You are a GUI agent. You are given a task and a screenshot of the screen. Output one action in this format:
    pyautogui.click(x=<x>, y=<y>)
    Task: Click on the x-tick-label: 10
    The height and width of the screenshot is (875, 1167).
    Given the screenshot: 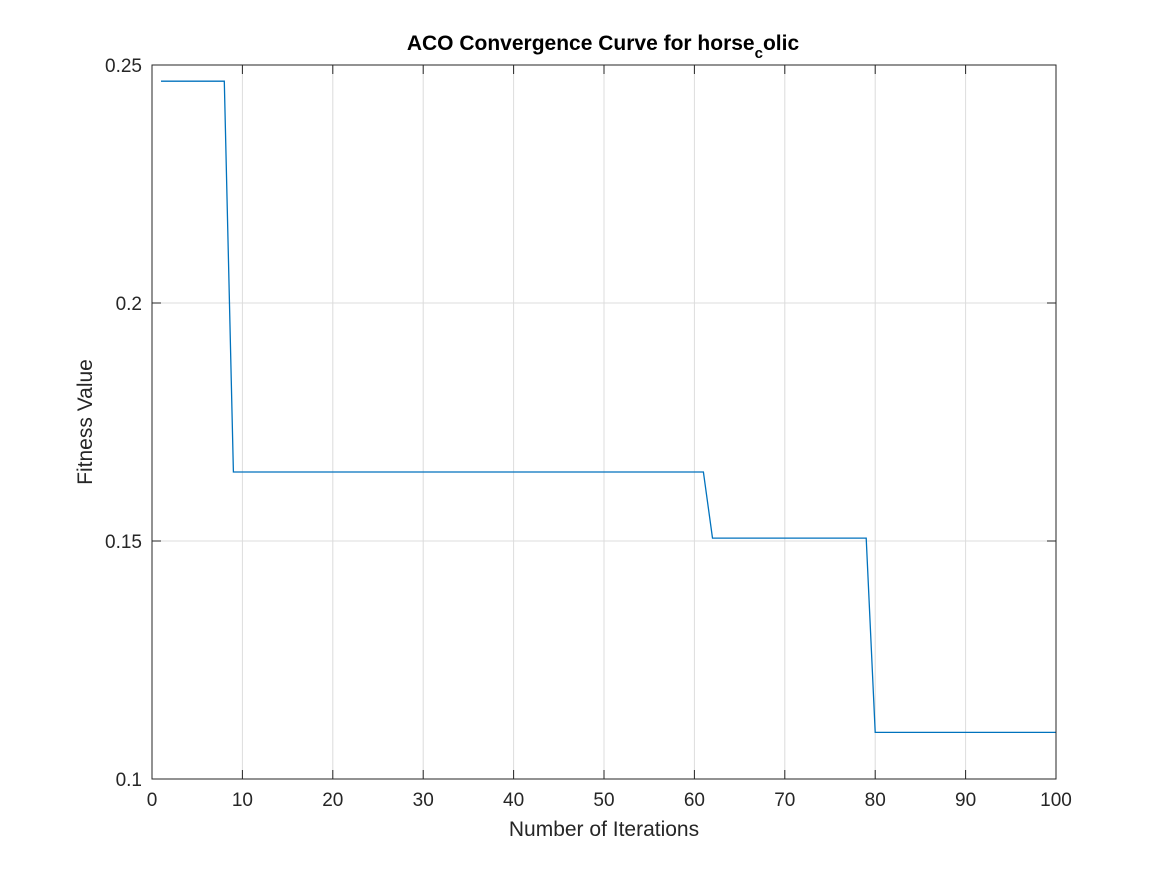 What is the action you would take?
    pyautogui.click(x=242, y=800)
    